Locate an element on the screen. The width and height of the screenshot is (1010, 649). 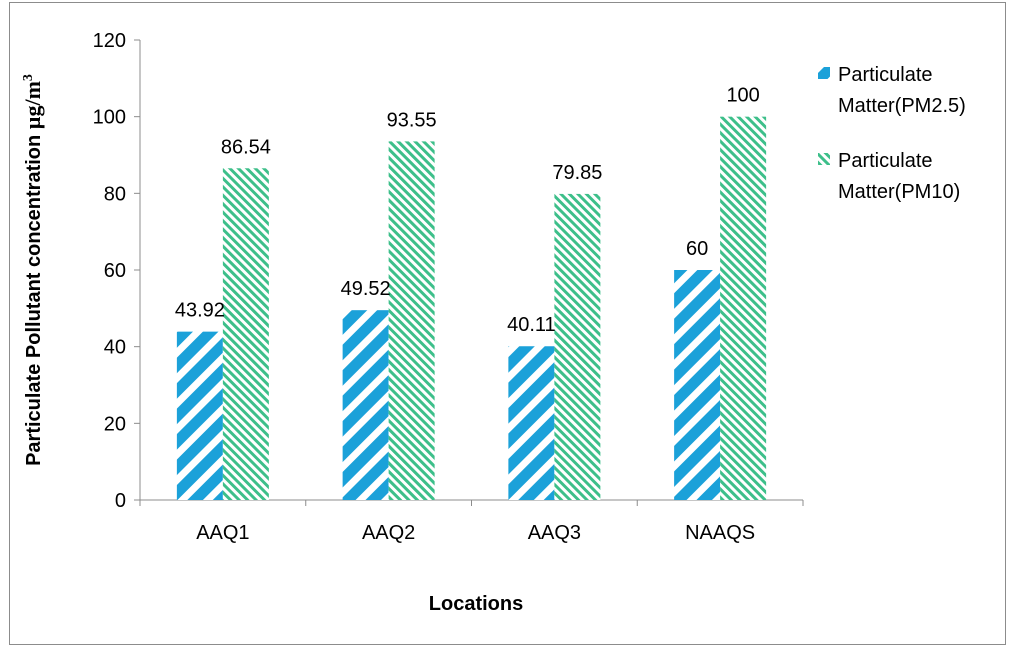
data-label-pm10-aaq3: 79.85 is located at coordinates (577, 173).